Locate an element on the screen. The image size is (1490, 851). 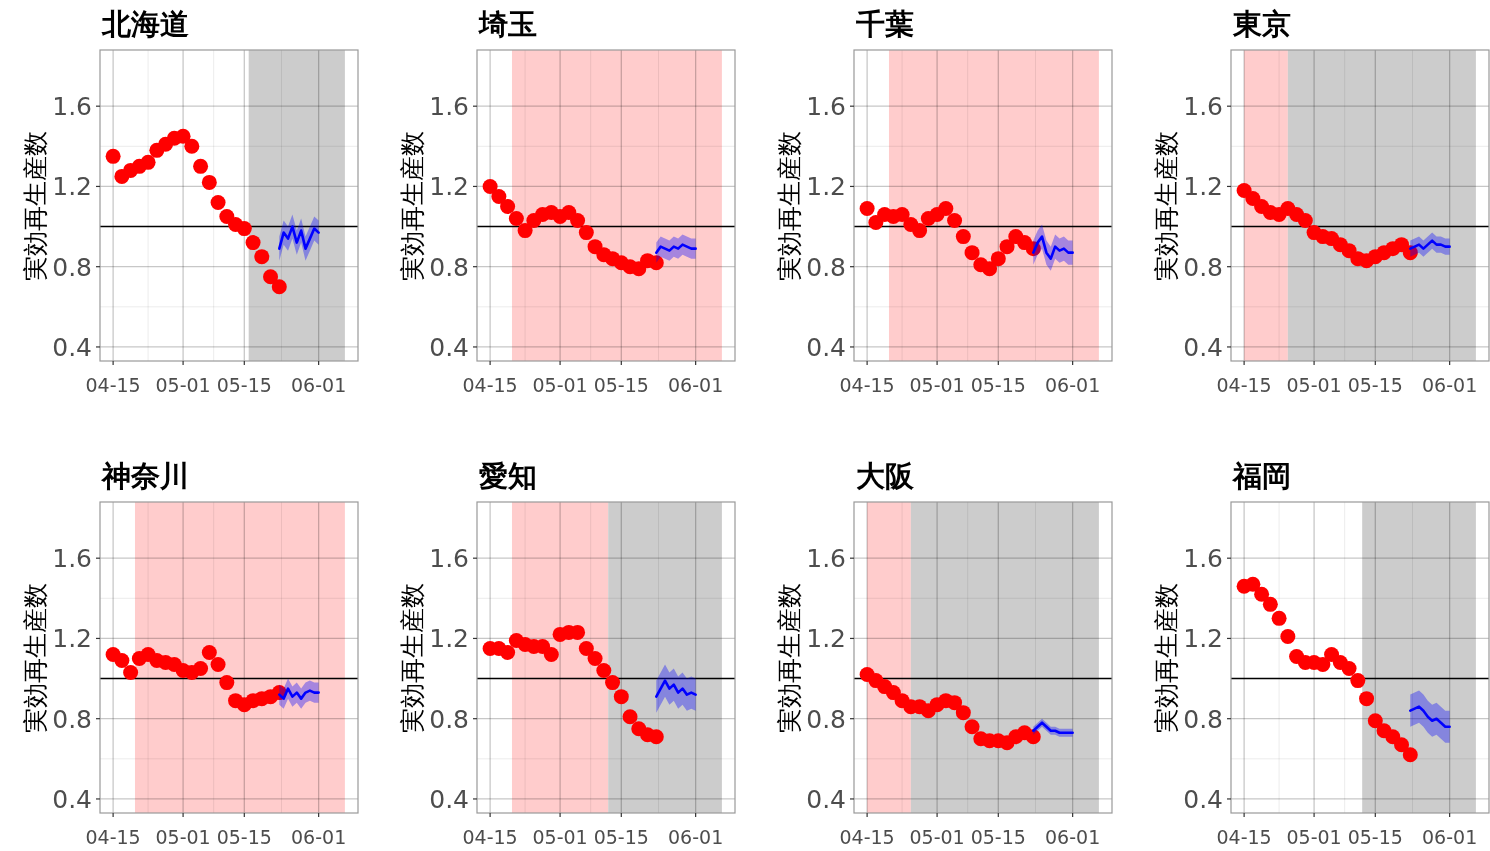
chart-title: 愛知 is located at coordinates (508, 476).